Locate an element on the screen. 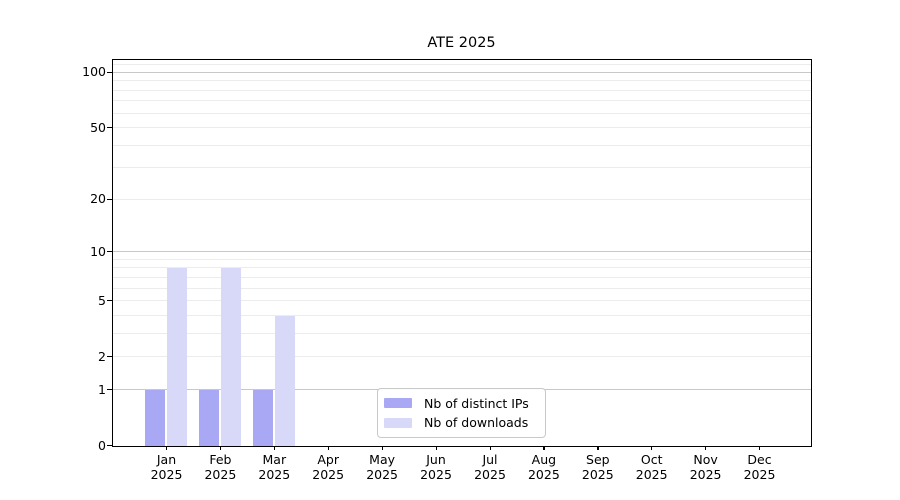 The width and height of the screenshot is (900, 500). y-tick-label: 10 is located at coordinates (98, 251).